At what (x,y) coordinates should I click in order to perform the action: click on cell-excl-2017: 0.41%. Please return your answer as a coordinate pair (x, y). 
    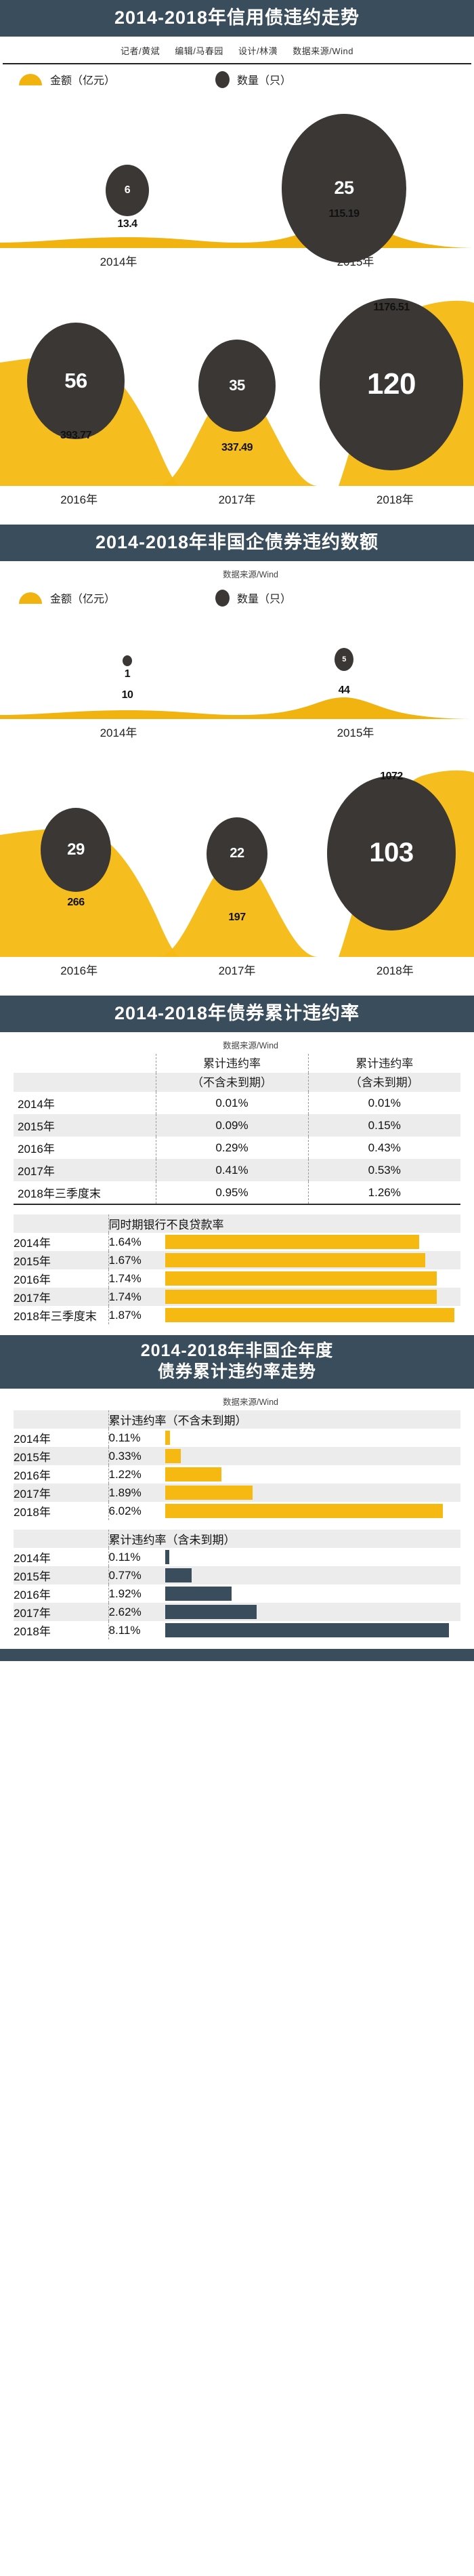
    Looking at the image, I should click on (232, 1171).